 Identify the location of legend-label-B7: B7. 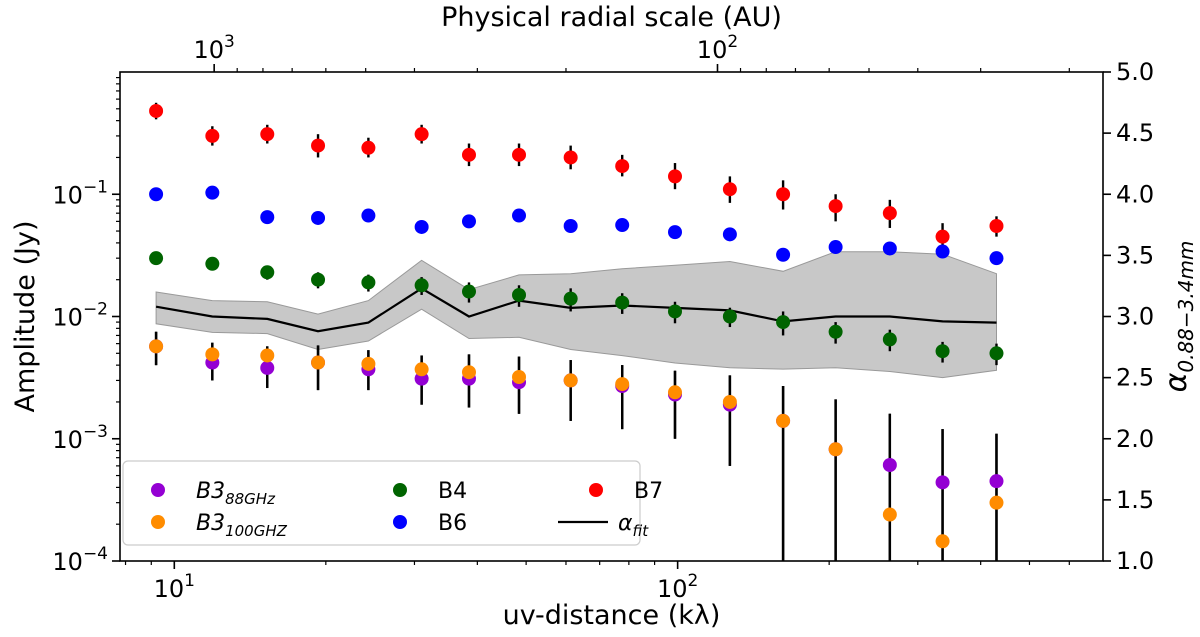
(648, 491).